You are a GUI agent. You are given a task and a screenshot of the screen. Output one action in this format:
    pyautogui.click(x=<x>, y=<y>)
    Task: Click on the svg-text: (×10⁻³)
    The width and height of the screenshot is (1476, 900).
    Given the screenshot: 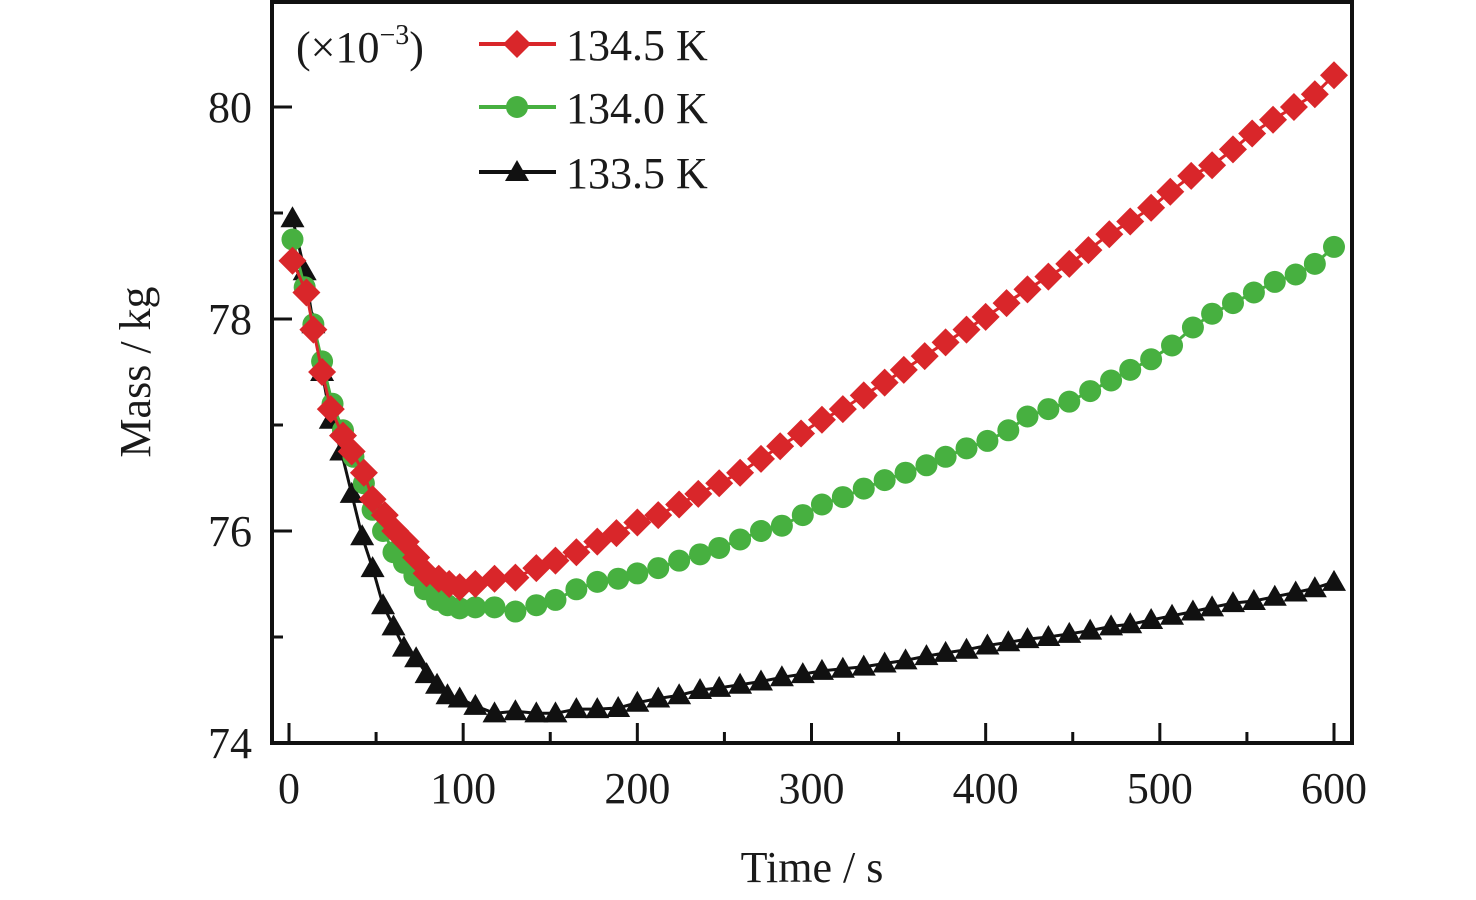 What is the action you would take?
    pyautogui.click(x=360, y=46)
    